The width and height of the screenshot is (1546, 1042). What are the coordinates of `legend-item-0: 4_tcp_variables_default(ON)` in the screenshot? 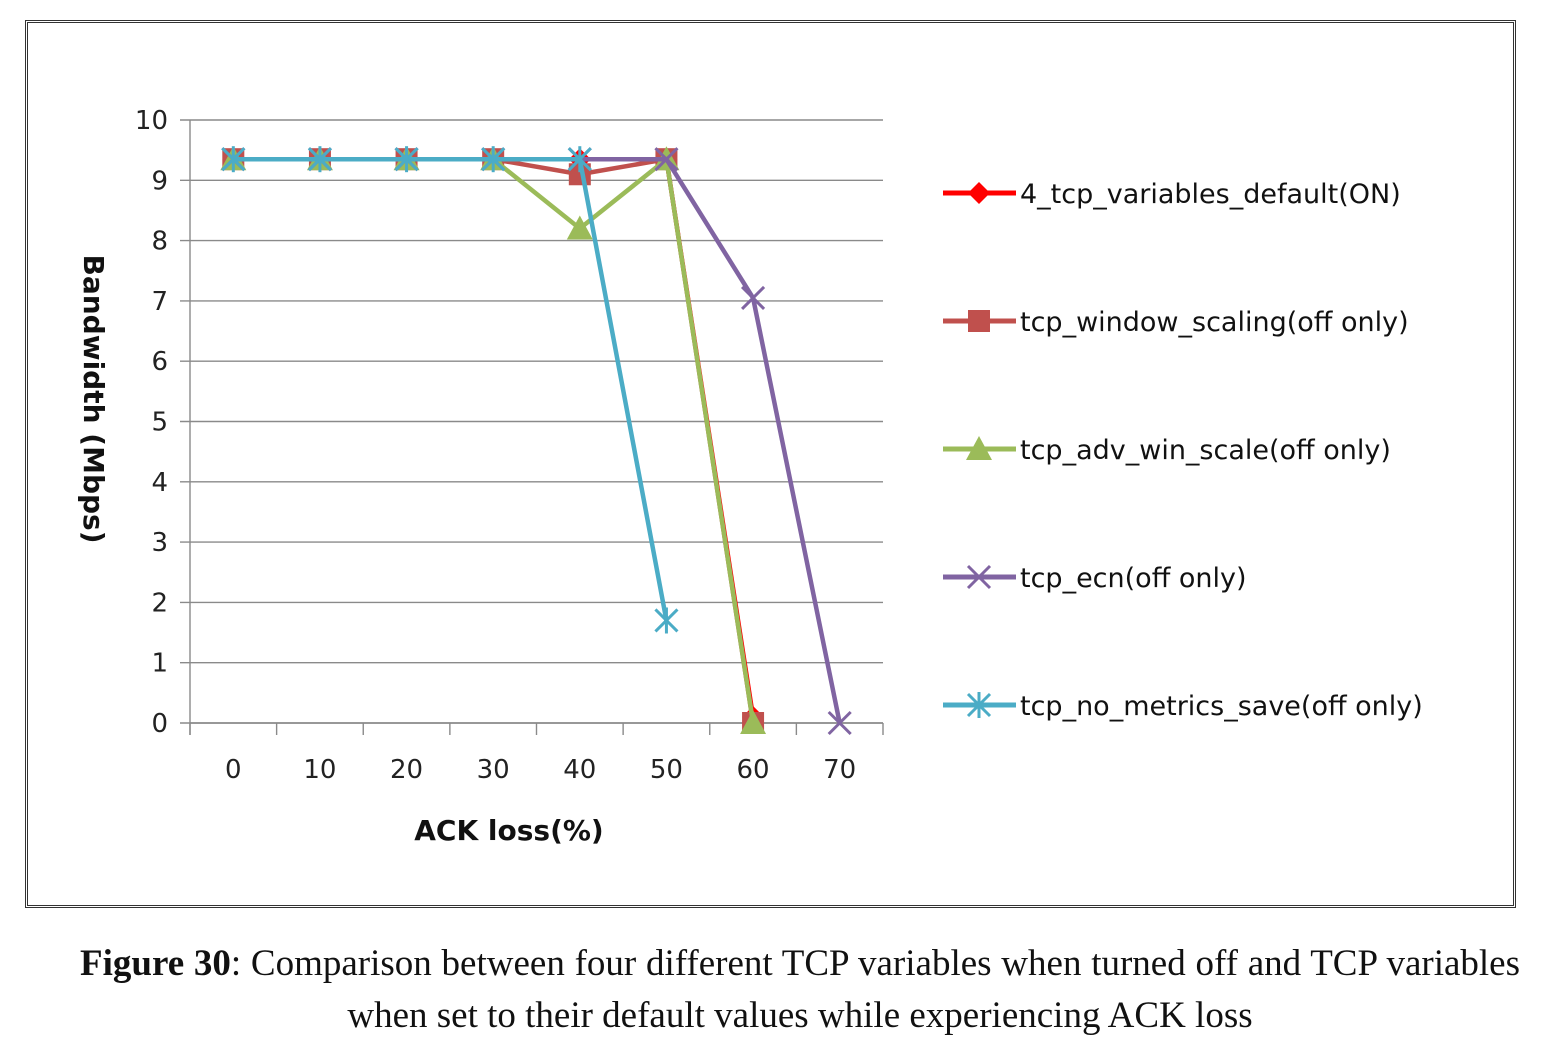 It's located at (1172, 194).